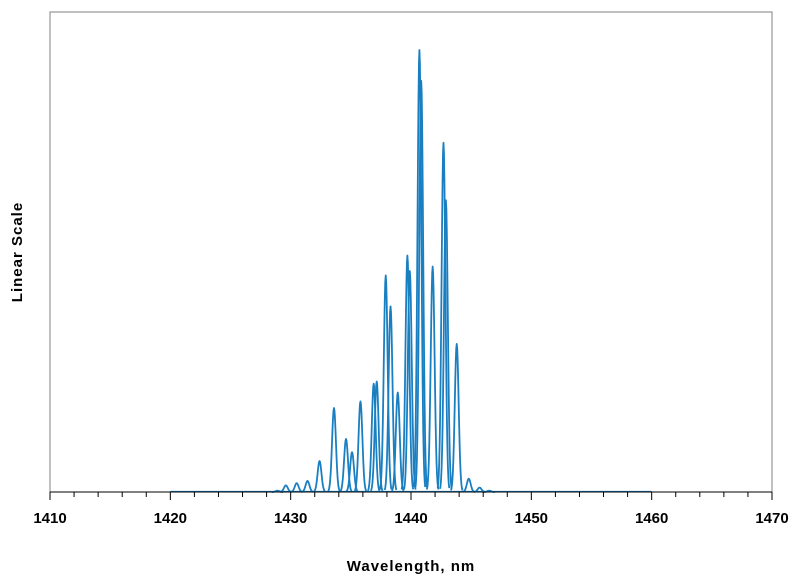 The height and width of the screenshot is (578, 797). What do you see at coordinates (411, 566) in the screenshot?
I see `x-axis-title: Wavelength, nm` at bounding box center [411, 566].